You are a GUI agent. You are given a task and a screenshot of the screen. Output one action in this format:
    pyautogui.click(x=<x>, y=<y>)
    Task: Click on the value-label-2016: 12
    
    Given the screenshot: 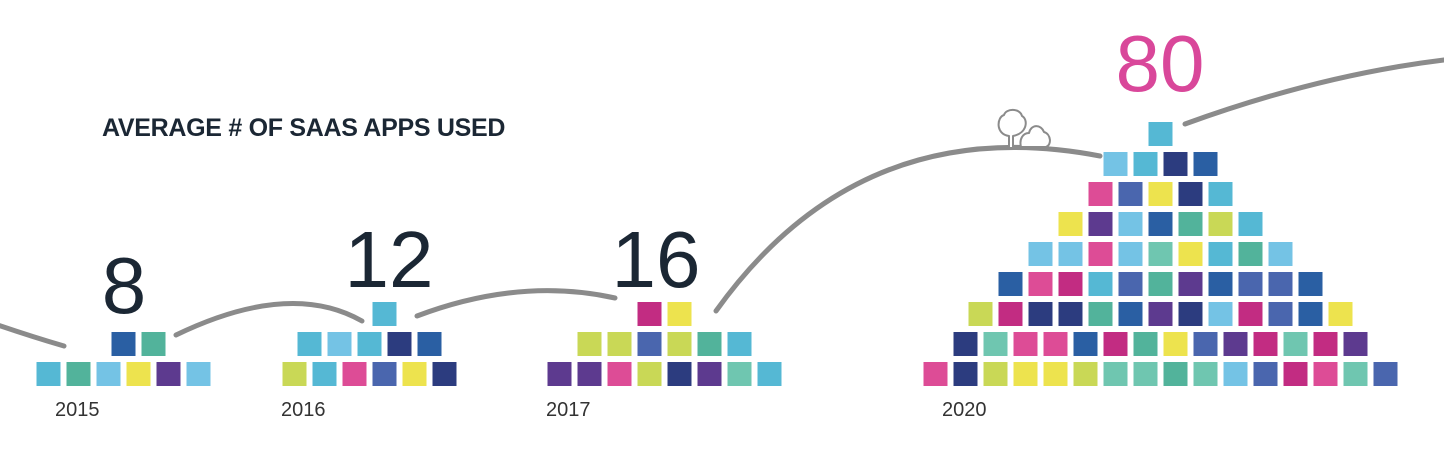 What is the action you would take?
    pyautogui.click(x=389, y=259)
    